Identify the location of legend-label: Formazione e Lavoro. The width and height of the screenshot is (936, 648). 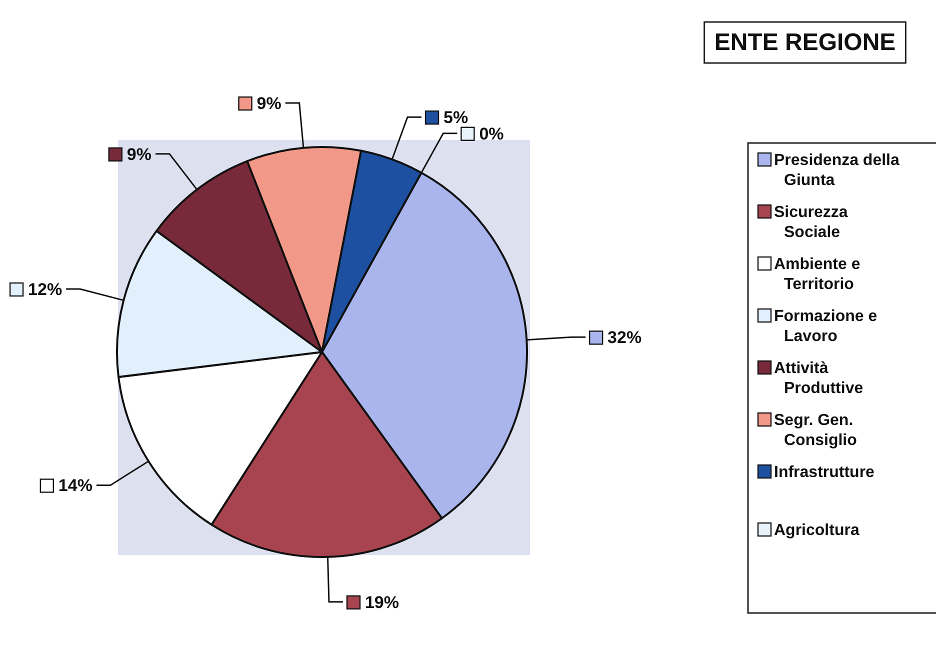
(826, 326).